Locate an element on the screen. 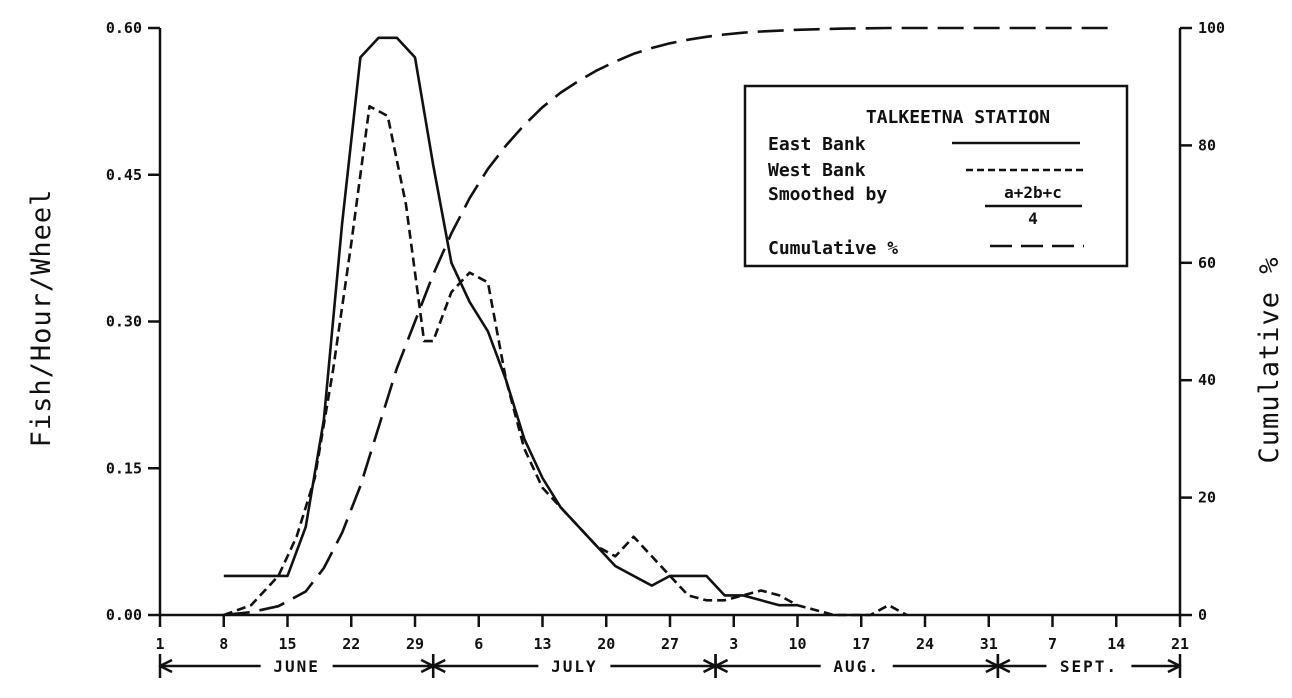 The image size is (1292, 698). month-label: SEPT. is located at coordinates (1089, 666).